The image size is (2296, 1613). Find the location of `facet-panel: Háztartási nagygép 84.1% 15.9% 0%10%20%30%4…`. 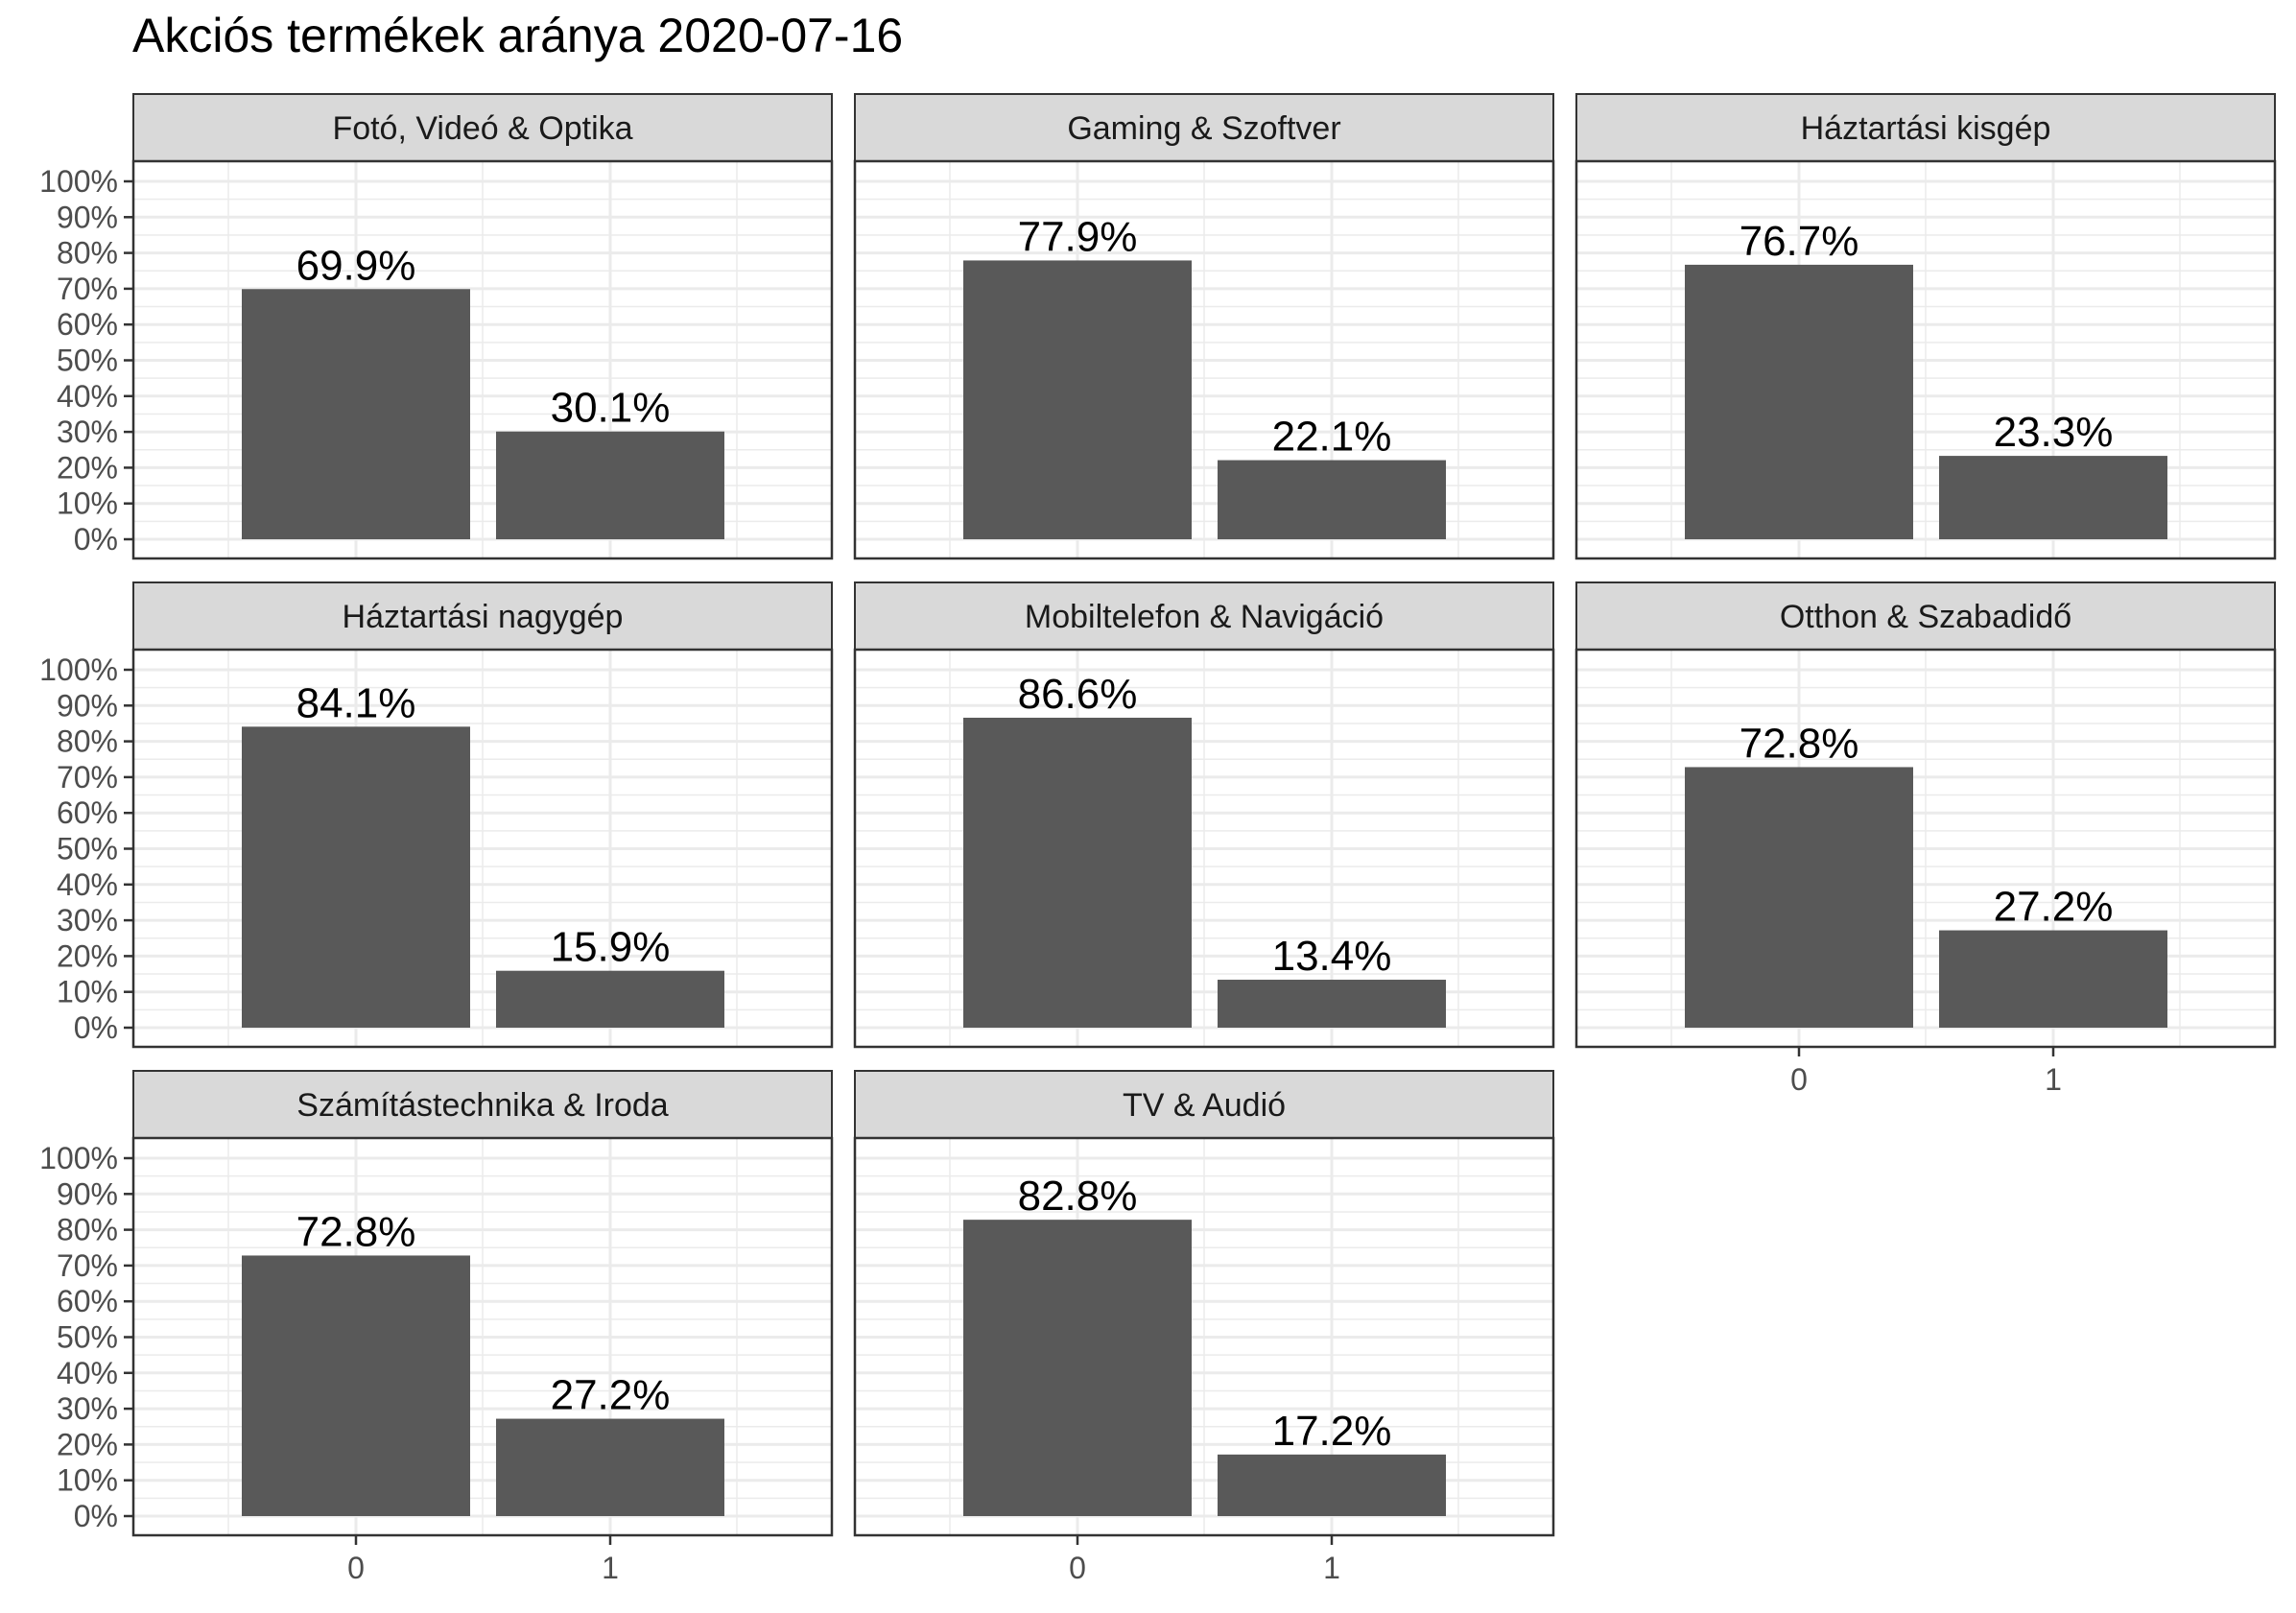

facet-panel: Háztartási nagygép 84.1% 15.9% 0%10%20%30%4… is located at coordinates (436, 815).